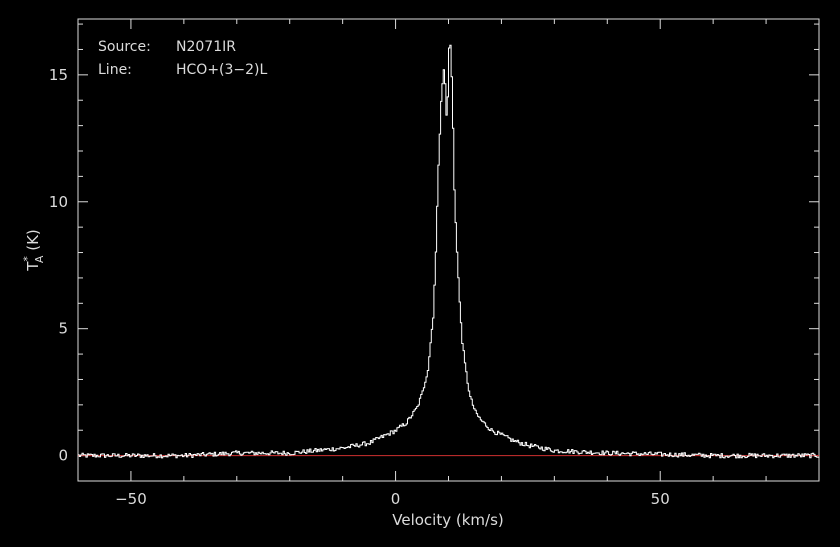 This screenshot has height=547, width=840. What do you see at coordinates (58, 75) in the screenshot?
I see `y-tick-label: 15` at bounding box center [58, 75].